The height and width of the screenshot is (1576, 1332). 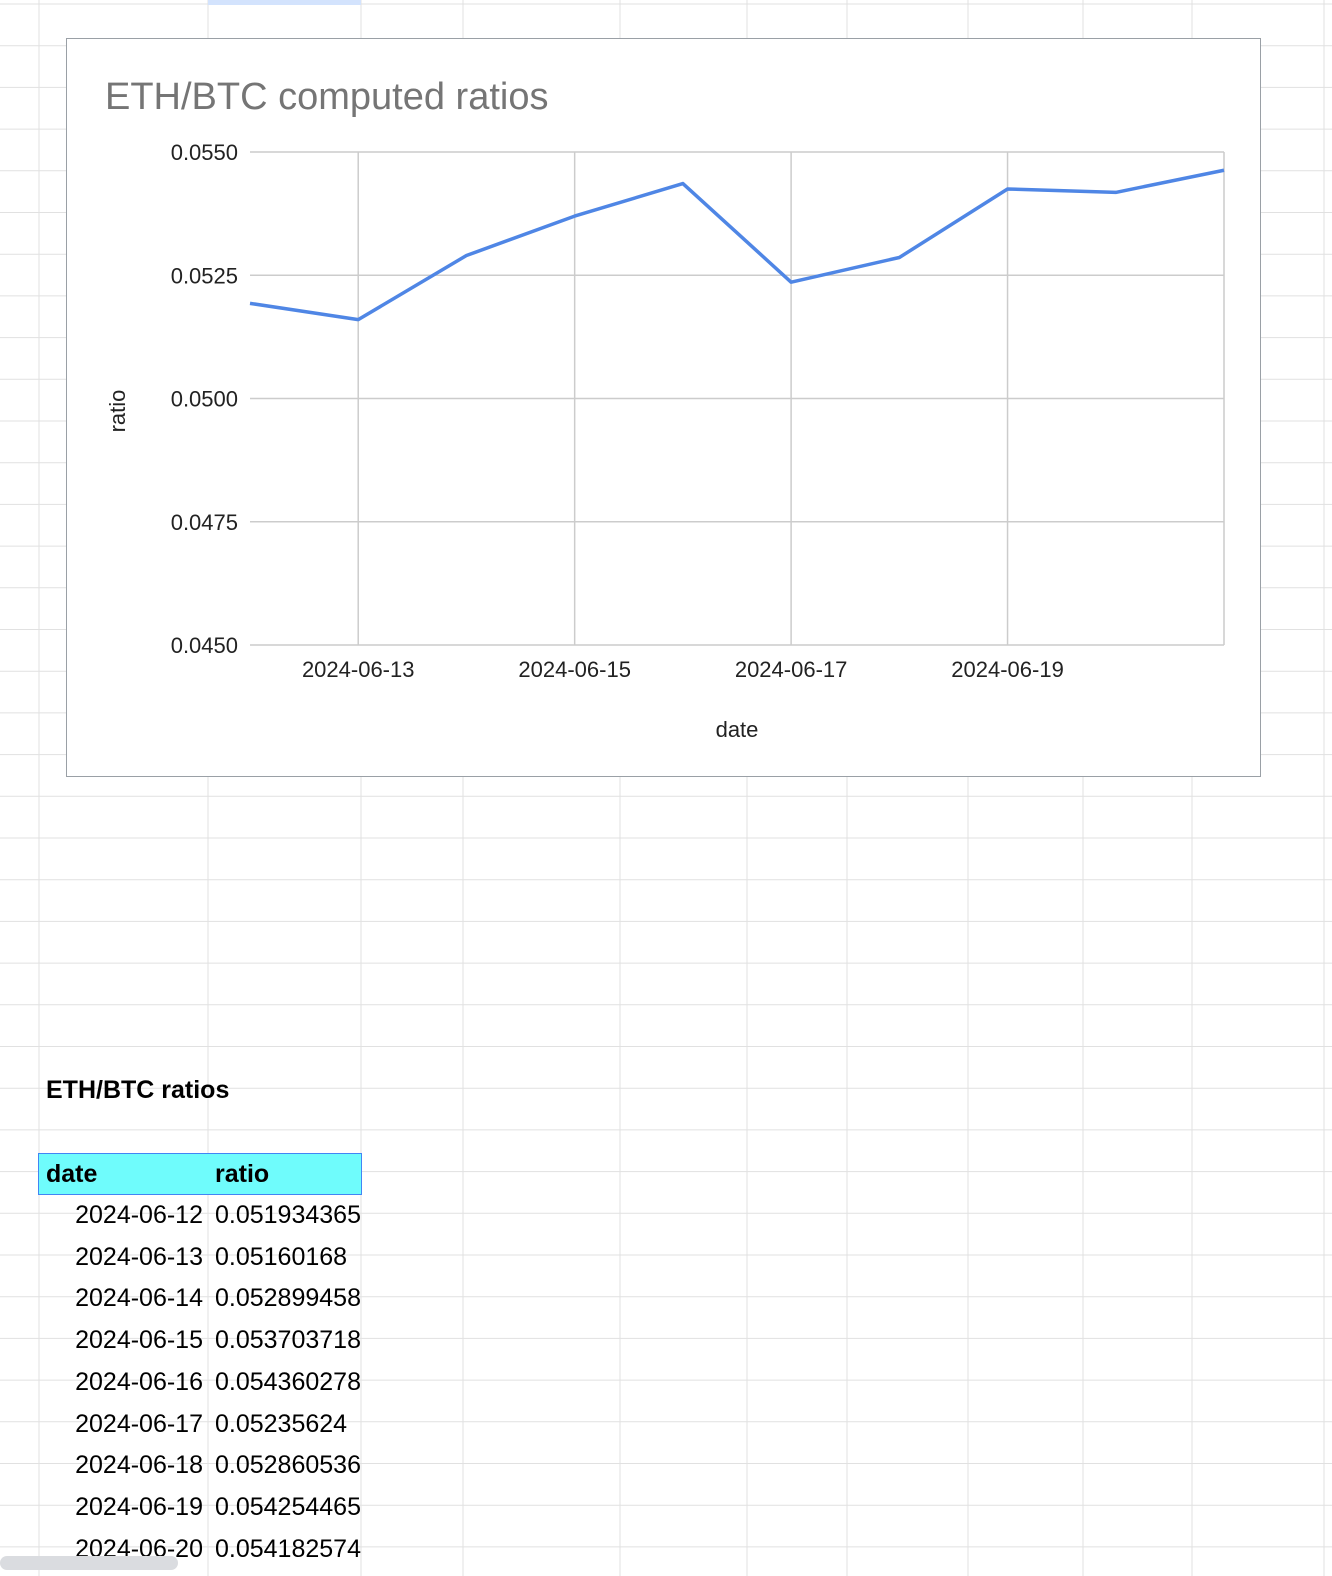 What do you see at coordinates (89, 1563) in the screenshot?
I see `horizontal-scrollbar` at bounding box center [89, 1563].